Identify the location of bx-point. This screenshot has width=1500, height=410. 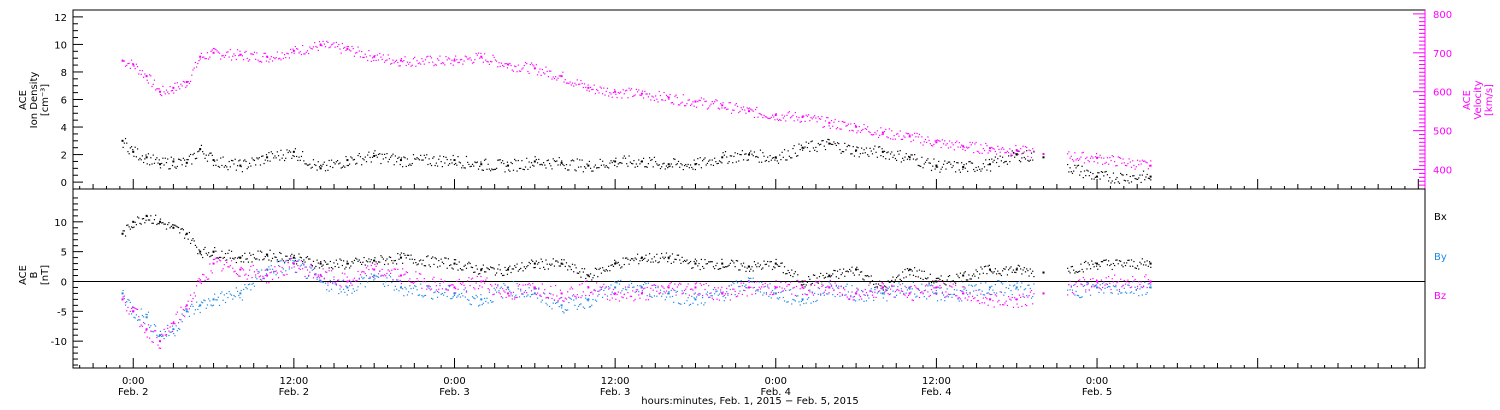
(160, 221).